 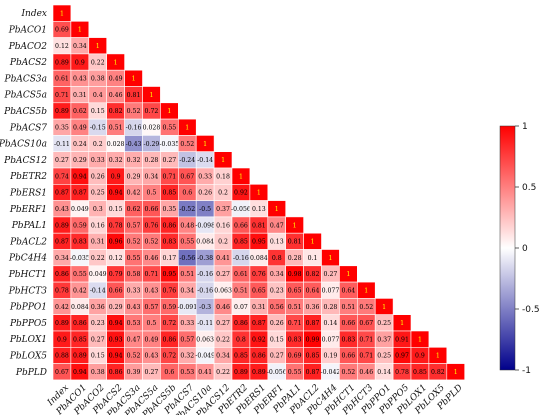 I want to click on cell-value-label: 0.82, so click(x=313, y=274).